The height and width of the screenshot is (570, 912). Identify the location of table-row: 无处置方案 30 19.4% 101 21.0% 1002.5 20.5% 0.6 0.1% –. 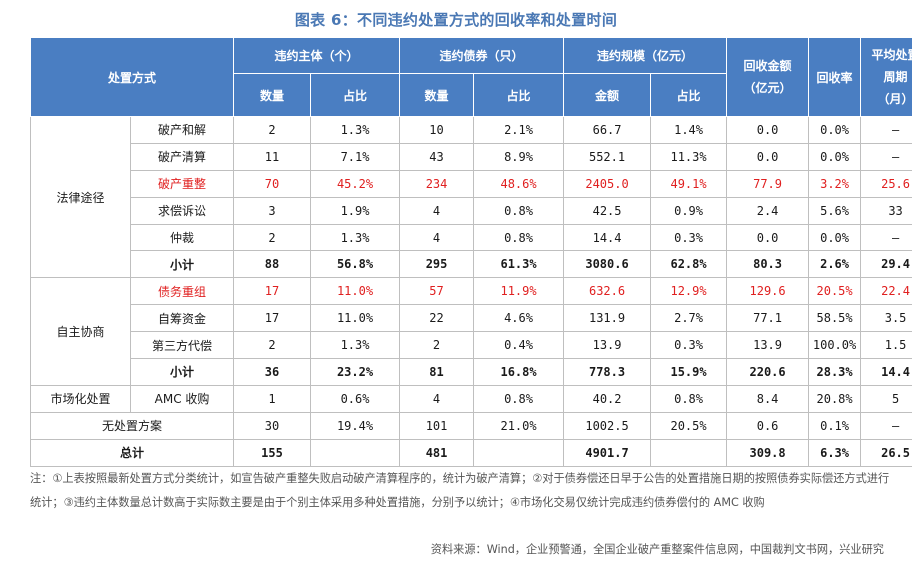
(470, 425).